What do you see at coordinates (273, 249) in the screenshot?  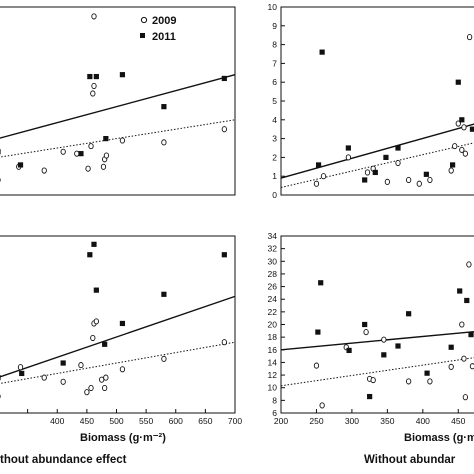 I see `y-tick-label: 32` at bounding box center [273, 249].